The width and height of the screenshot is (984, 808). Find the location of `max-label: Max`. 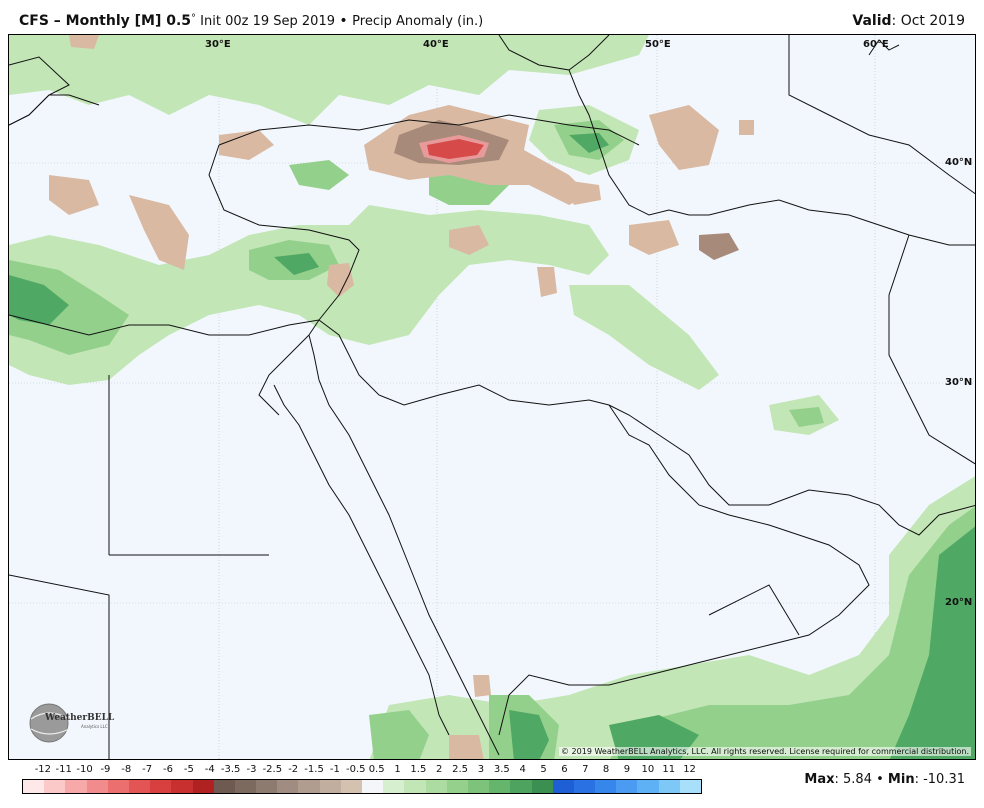

max-label: Max is located at coordinates (819, 779).